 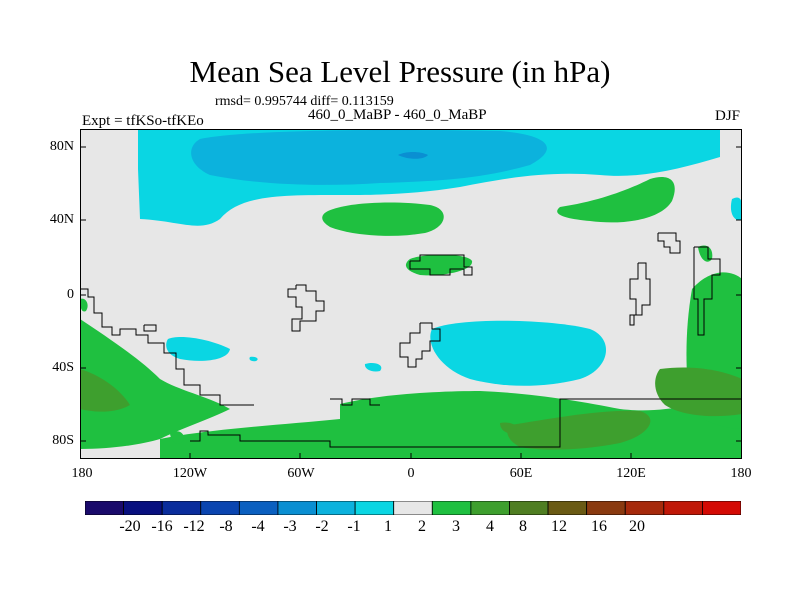 I want to click on colorbar-label: 20, so click(x=637, y=526).